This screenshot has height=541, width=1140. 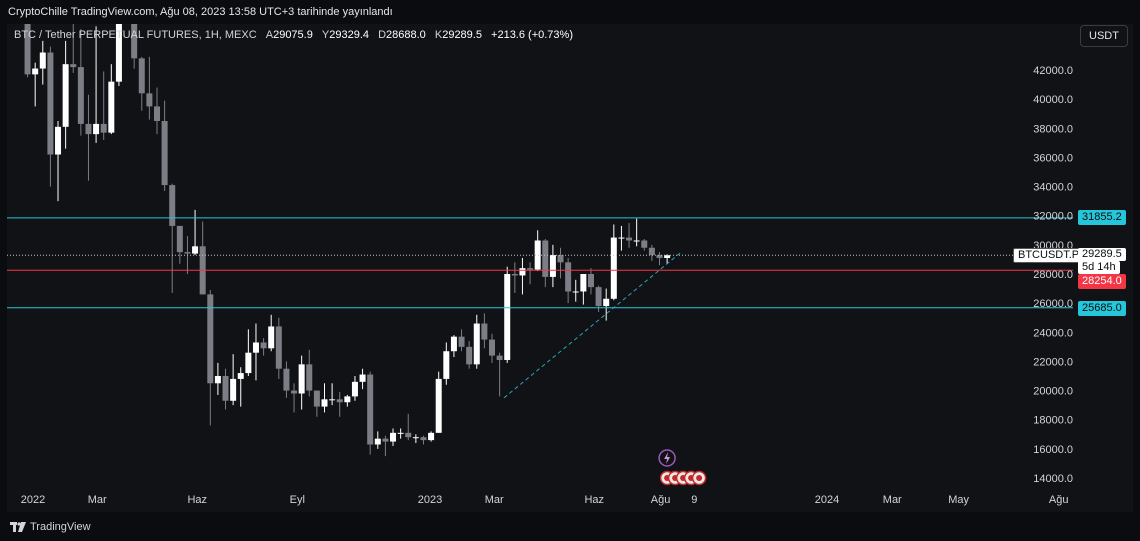 What do you see at coordinates (827, 500) in the screenshot?
I see `x-tick-label: 2024` at bounding box center [827, 500].